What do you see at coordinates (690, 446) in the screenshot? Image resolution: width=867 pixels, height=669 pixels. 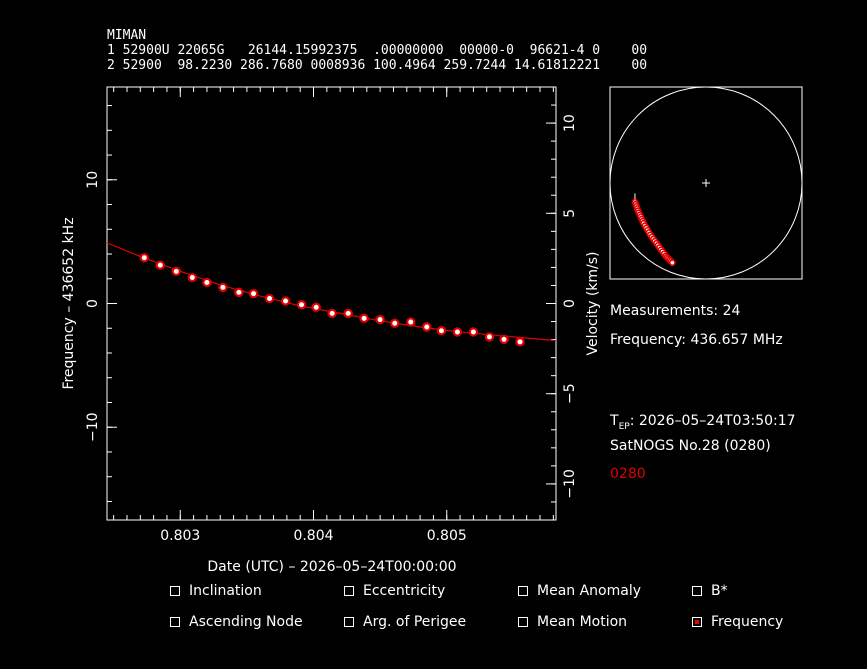 I see `station-name: SatNOGS No.28 (0280)` at bounding box center [690, 446].